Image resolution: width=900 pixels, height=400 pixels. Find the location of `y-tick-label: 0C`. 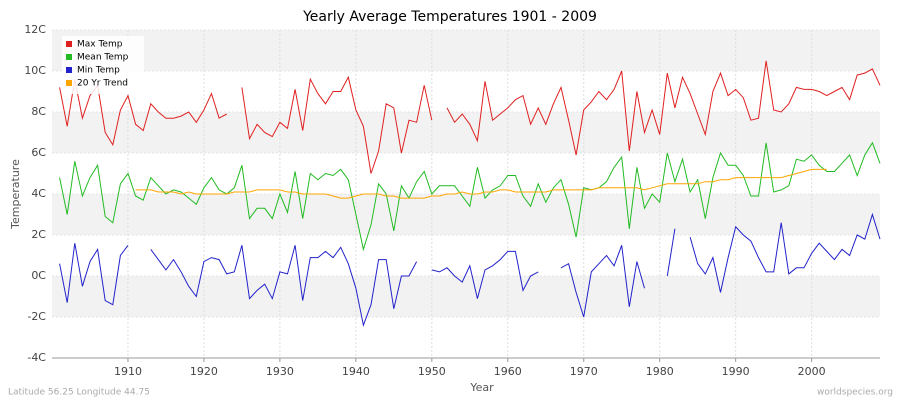

y-tick-label: 0C is located at coordinates (38, 275).